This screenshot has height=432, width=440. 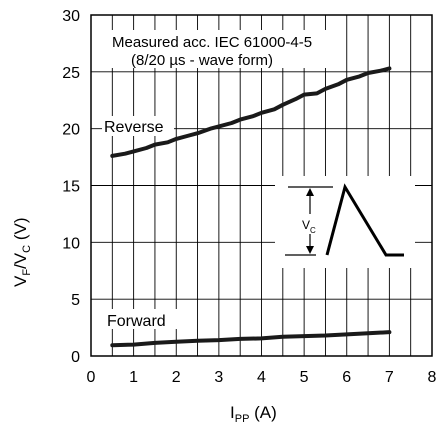 What do you see at coordinates (71, 73) in the screenshot?
I see `y-tick-label: 25` at bounding box center [71, 73].